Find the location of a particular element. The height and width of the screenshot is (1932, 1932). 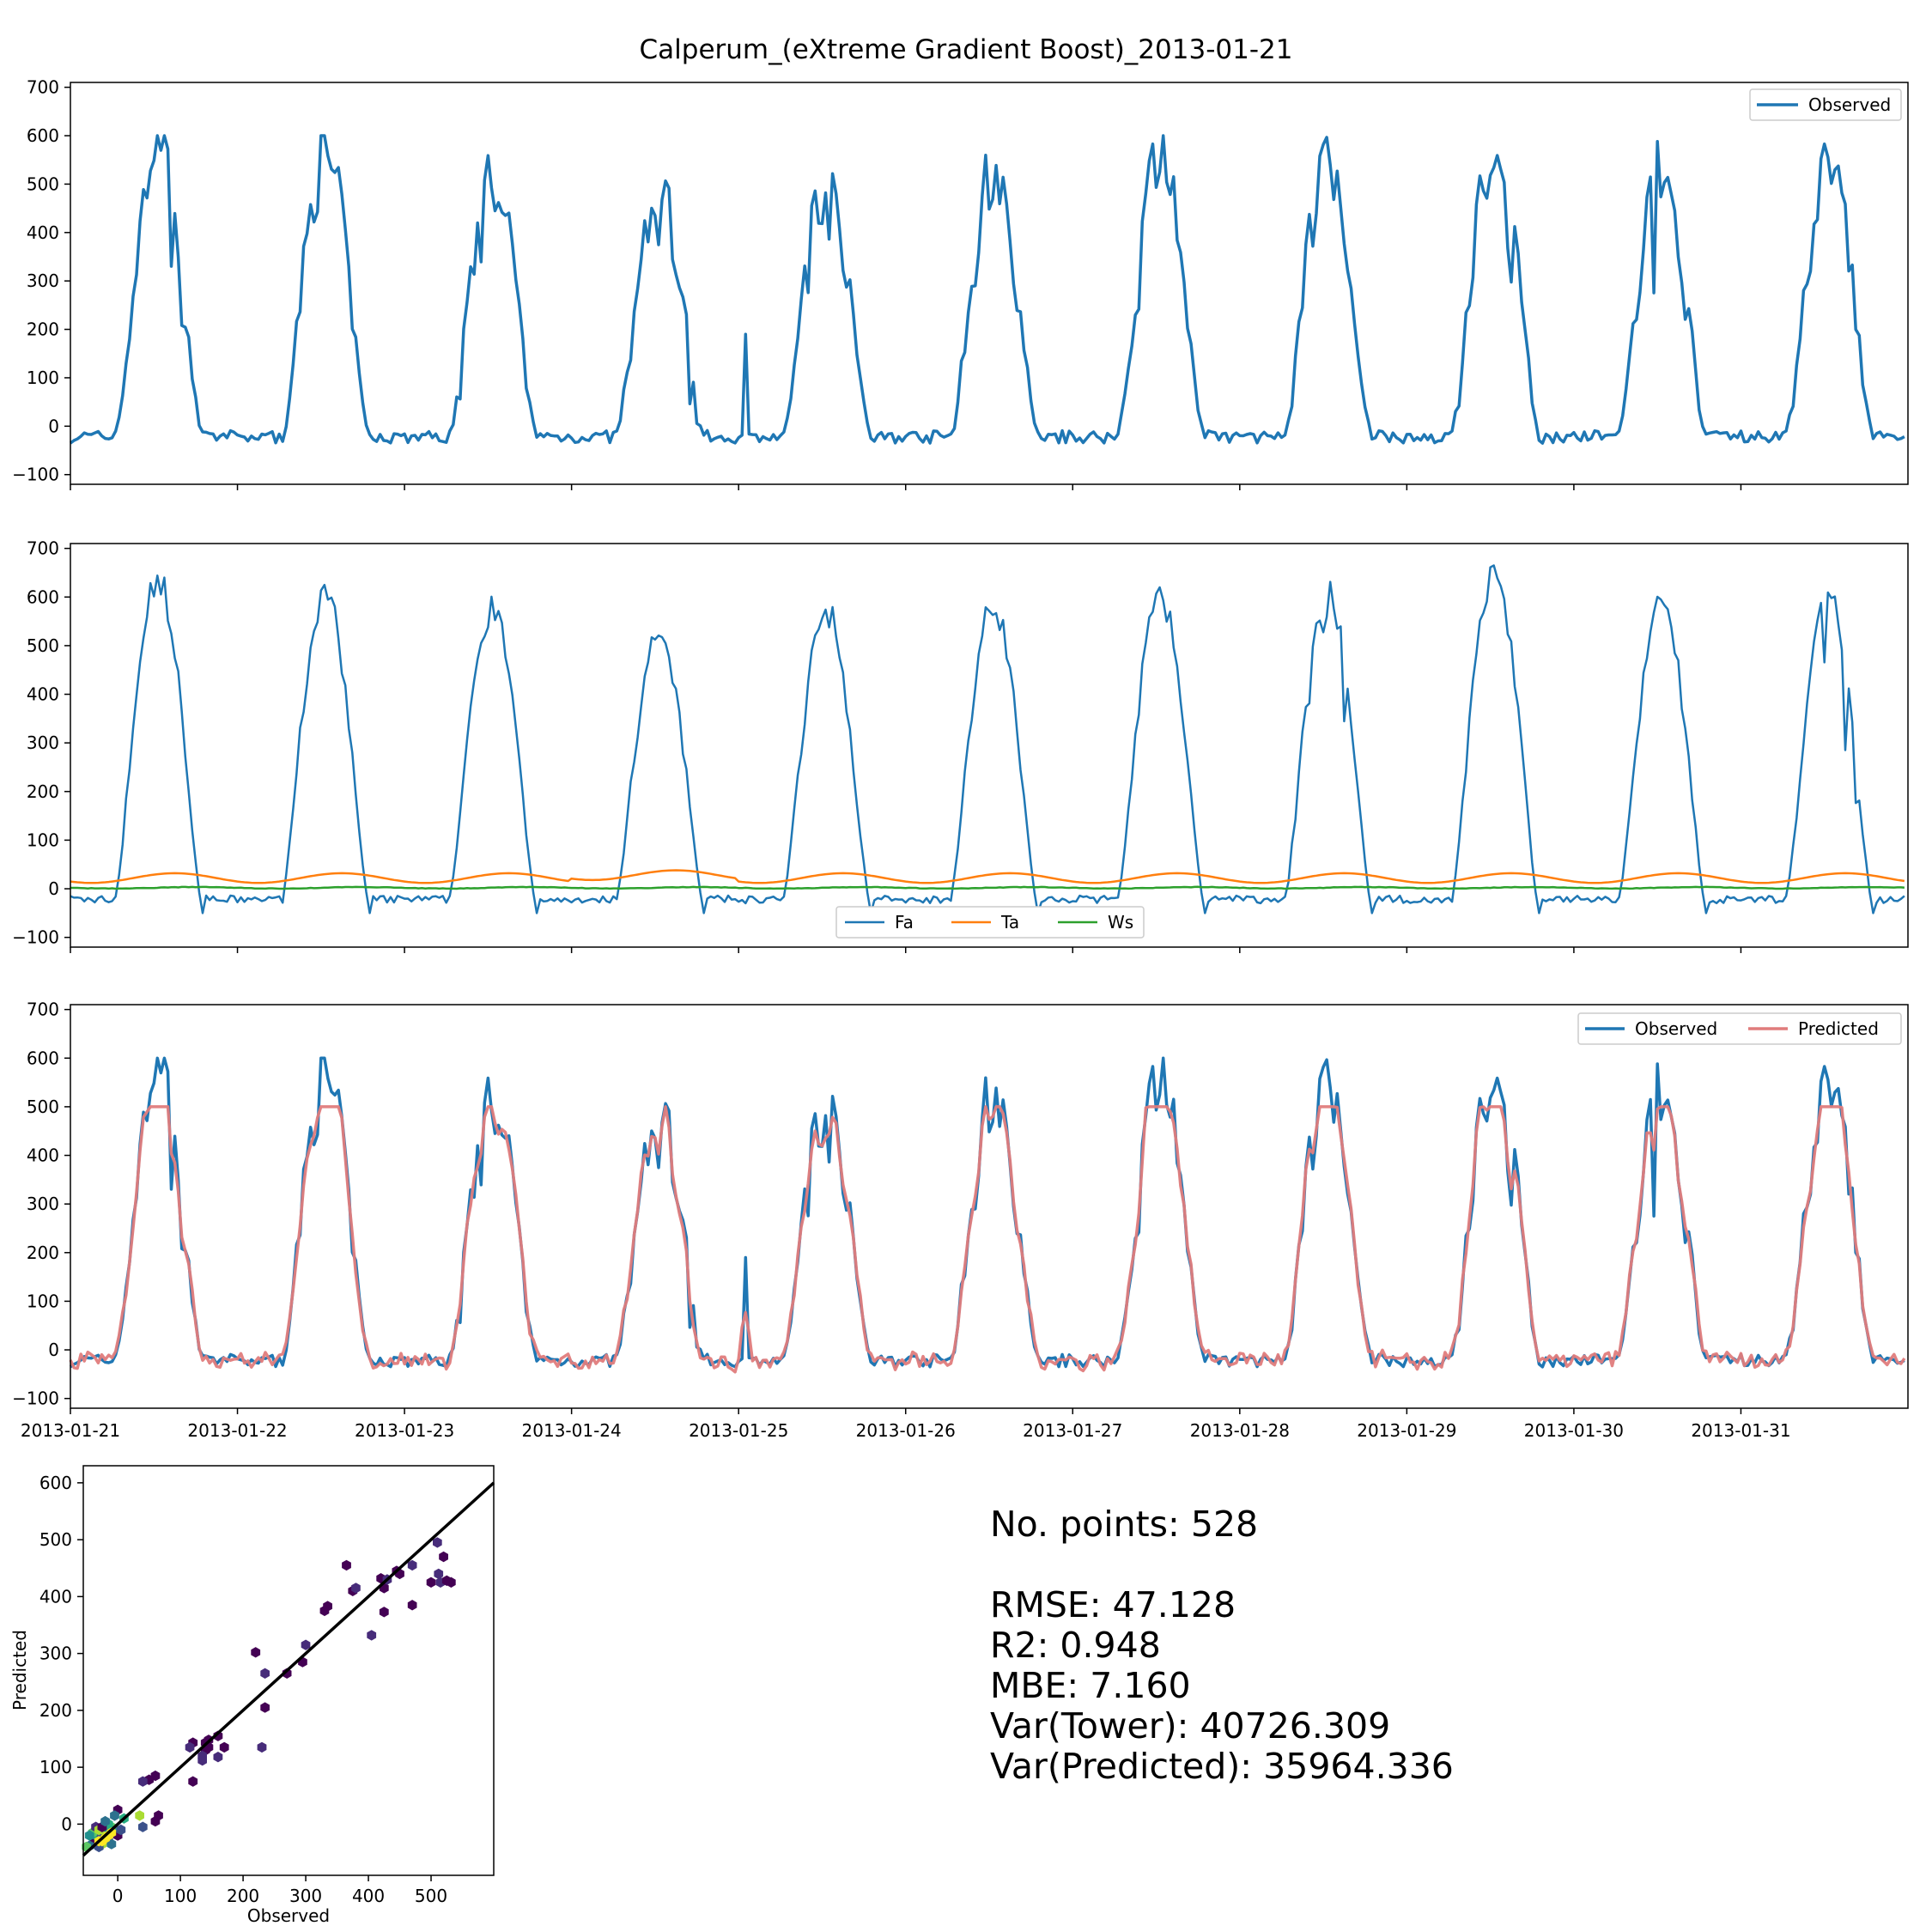

x-tick-label: 2013-01-24 is located at coordinates (572, 1430).